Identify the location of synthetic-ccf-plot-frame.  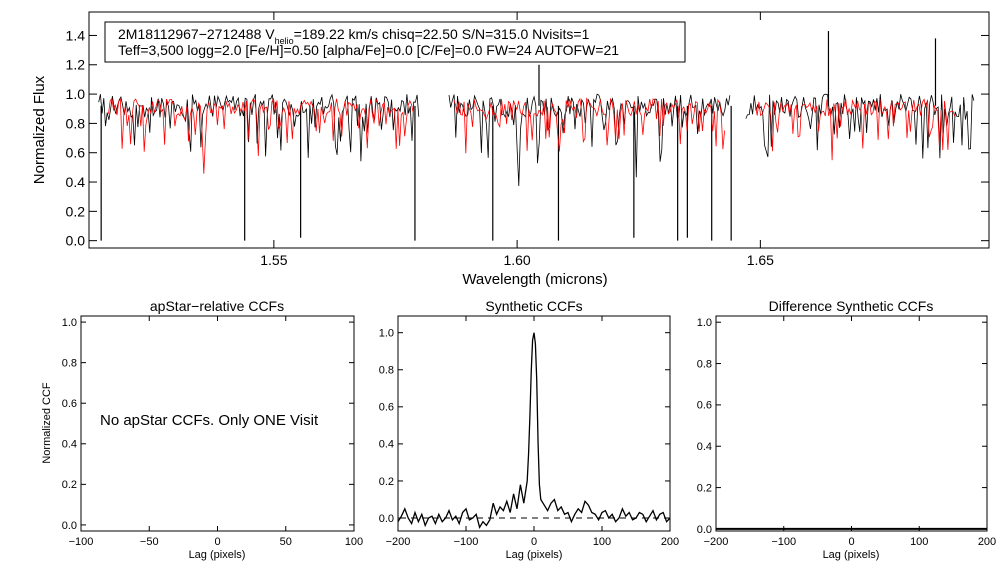
(534, 423).